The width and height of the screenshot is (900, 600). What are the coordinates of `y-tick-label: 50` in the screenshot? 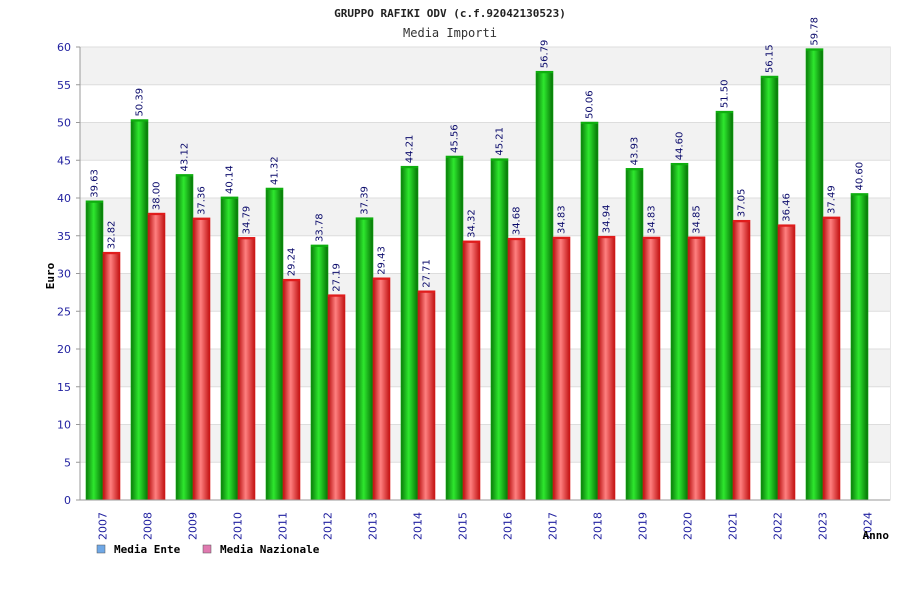 It's located at (64, 123).